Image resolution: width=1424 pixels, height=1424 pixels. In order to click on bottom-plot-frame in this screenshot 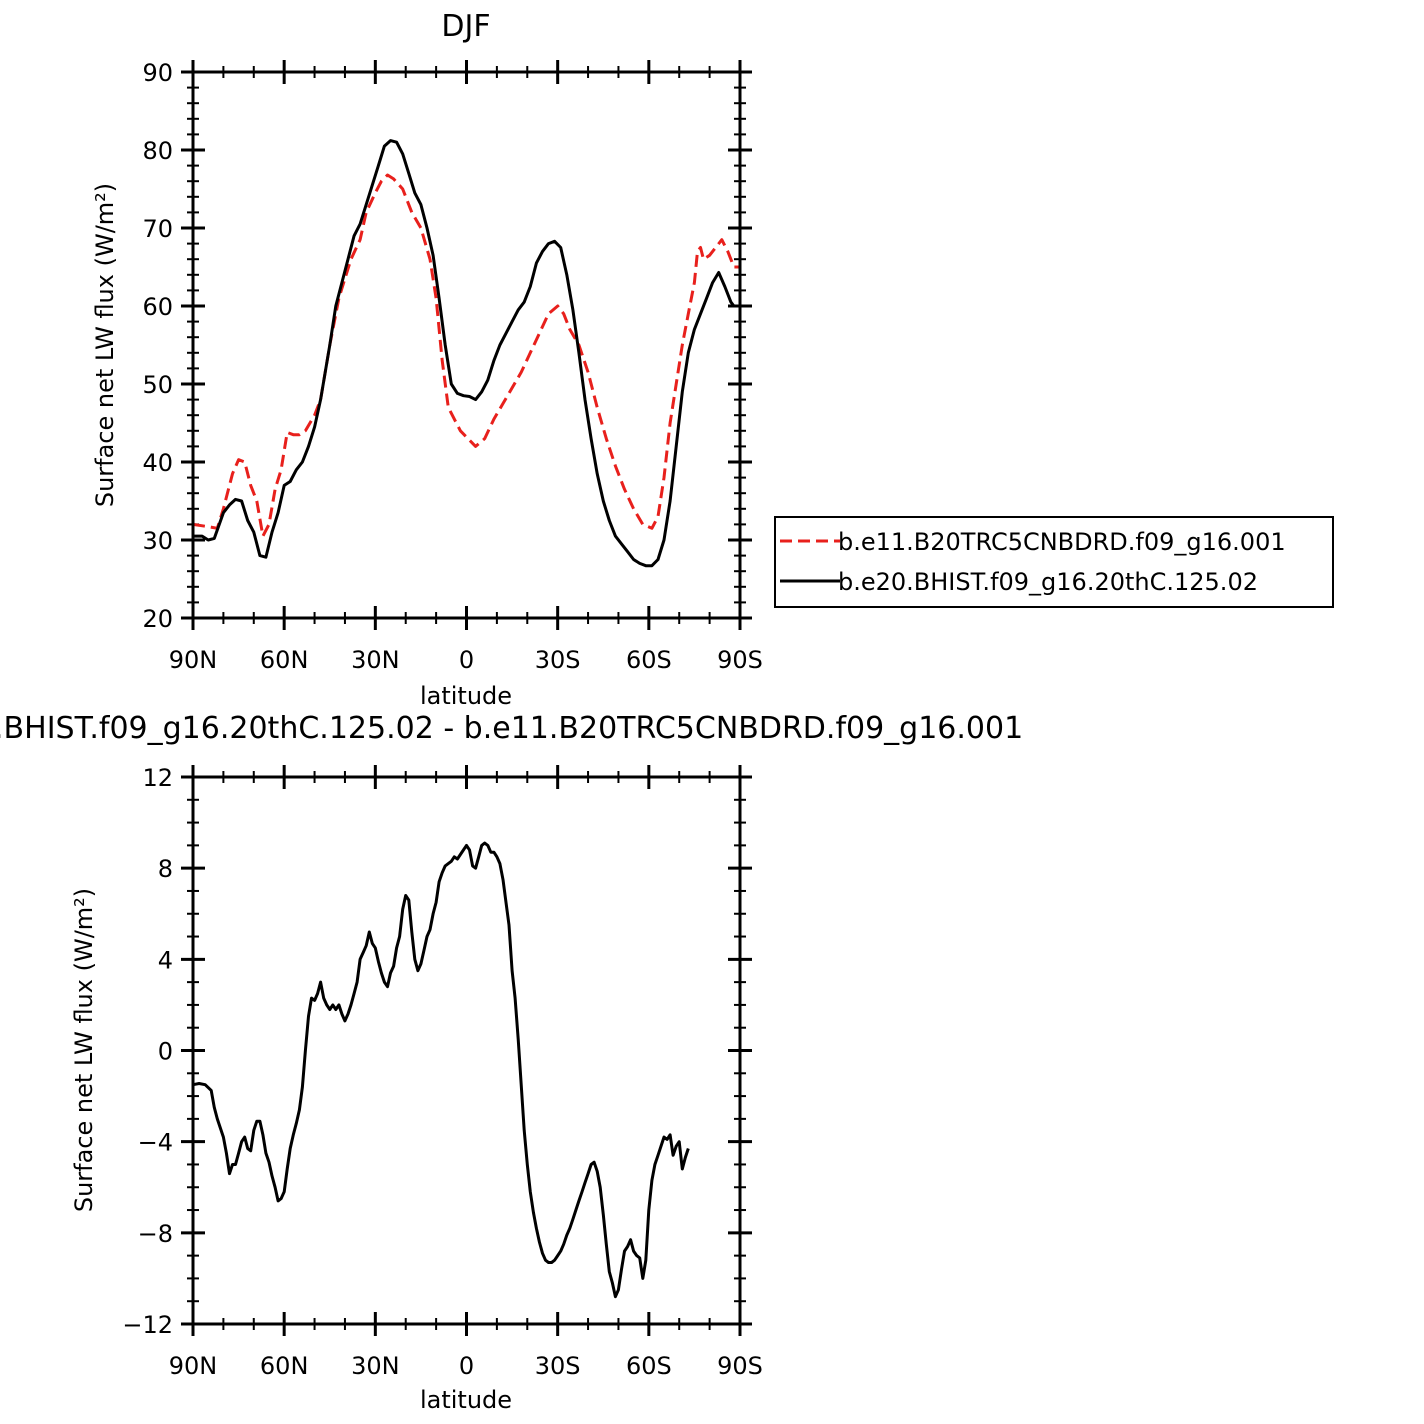, I will do `click(466, 1050)`.